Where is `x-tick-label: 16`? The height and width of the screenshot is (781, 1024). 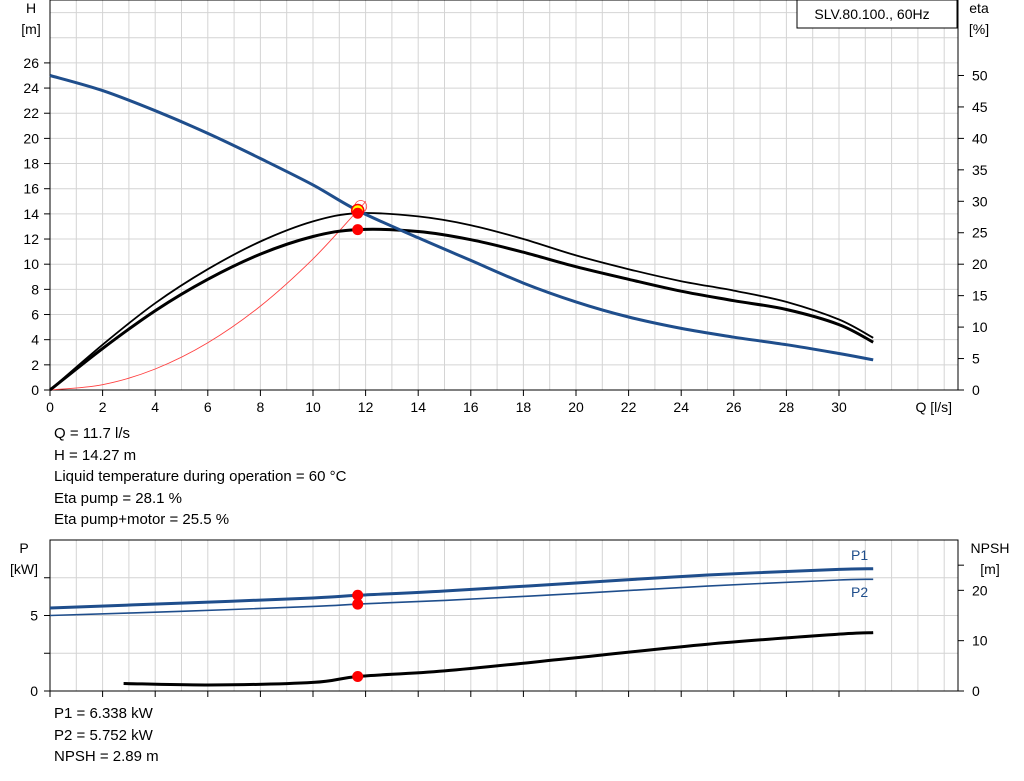
x-tick-label: 16 is located at coordinates (471, 407).